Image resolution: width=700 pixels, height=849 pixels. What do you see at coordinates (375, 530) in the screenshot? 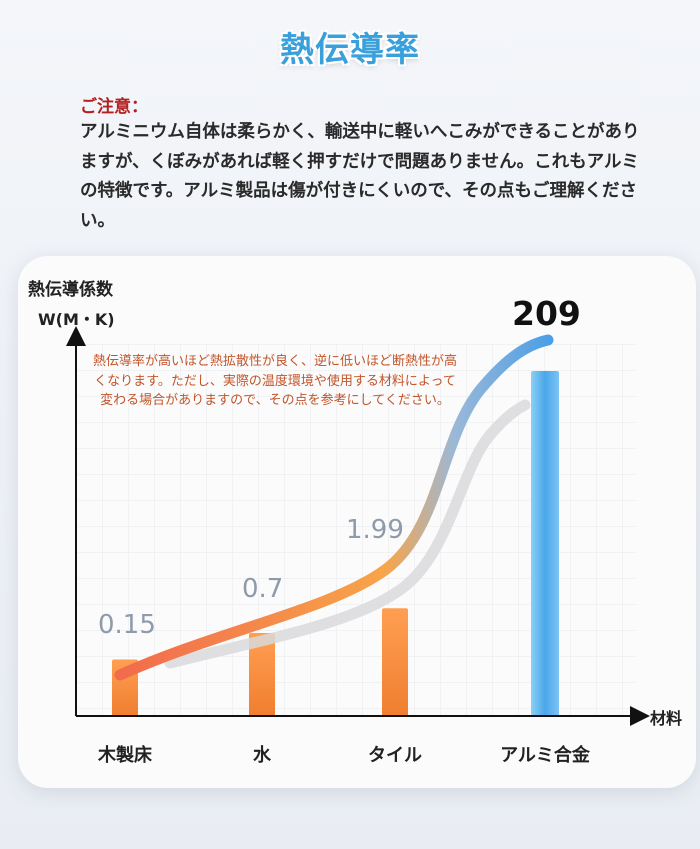
I see `data-label-tile: 1.99` at bounding box center [375, 530].